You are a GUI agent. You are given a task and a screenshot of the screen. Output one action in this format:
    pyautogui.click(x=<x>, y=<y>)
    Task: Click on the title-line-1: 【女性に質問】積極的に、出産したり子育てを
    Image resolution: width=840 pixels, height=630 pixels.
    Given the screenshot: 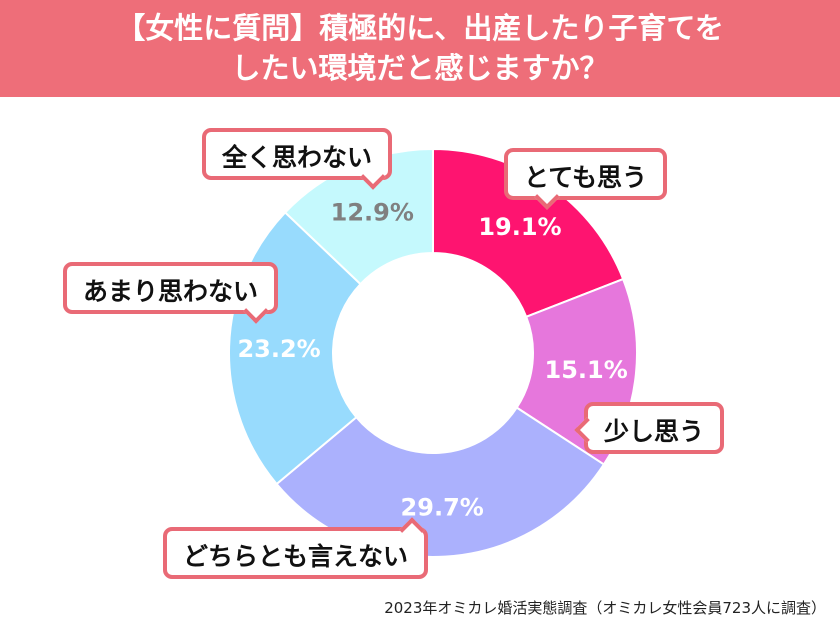 What is the action you would take?
    pyautogui.click(x=420, y=28)
    